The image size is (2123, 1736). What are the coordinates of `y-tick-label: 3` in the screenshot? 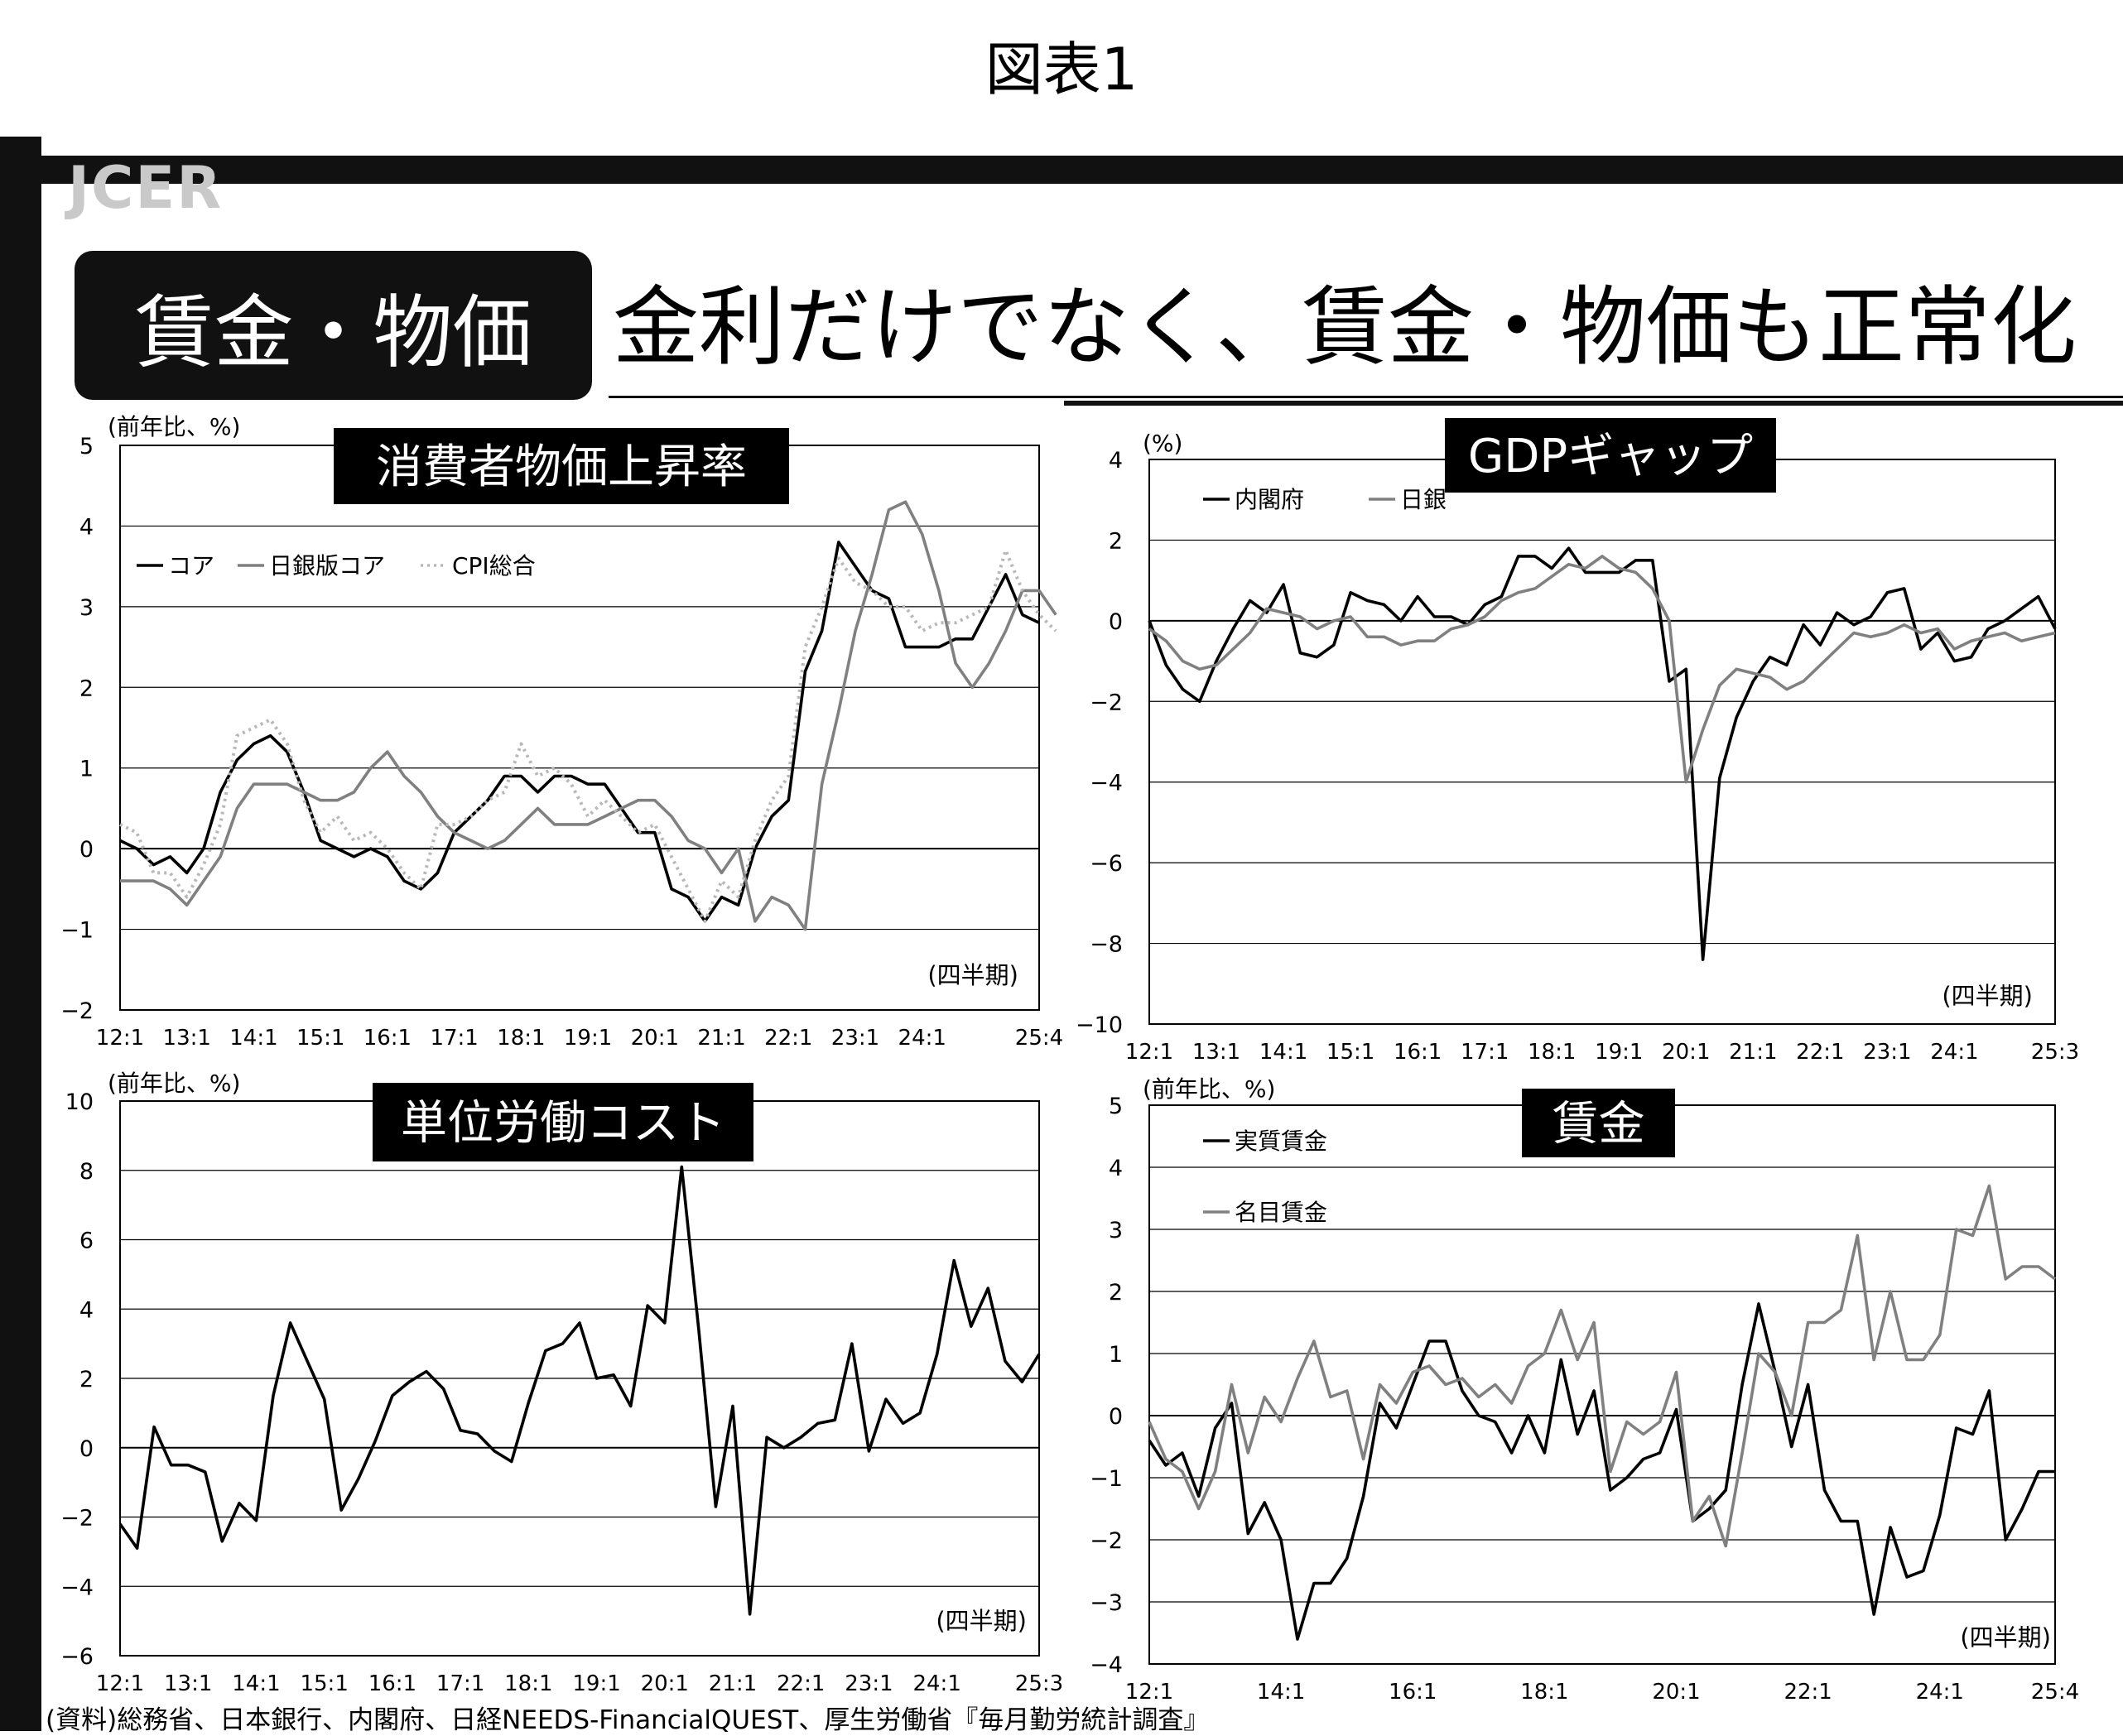 It's located at (1116, 1231).